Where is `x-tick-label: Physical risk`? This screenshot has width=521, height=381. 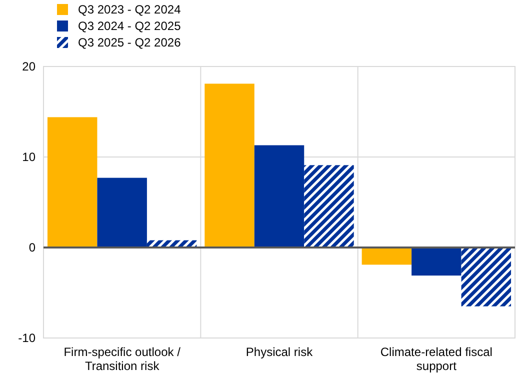
x-tick-label: Physical risk is located at coordinates (280, 352).